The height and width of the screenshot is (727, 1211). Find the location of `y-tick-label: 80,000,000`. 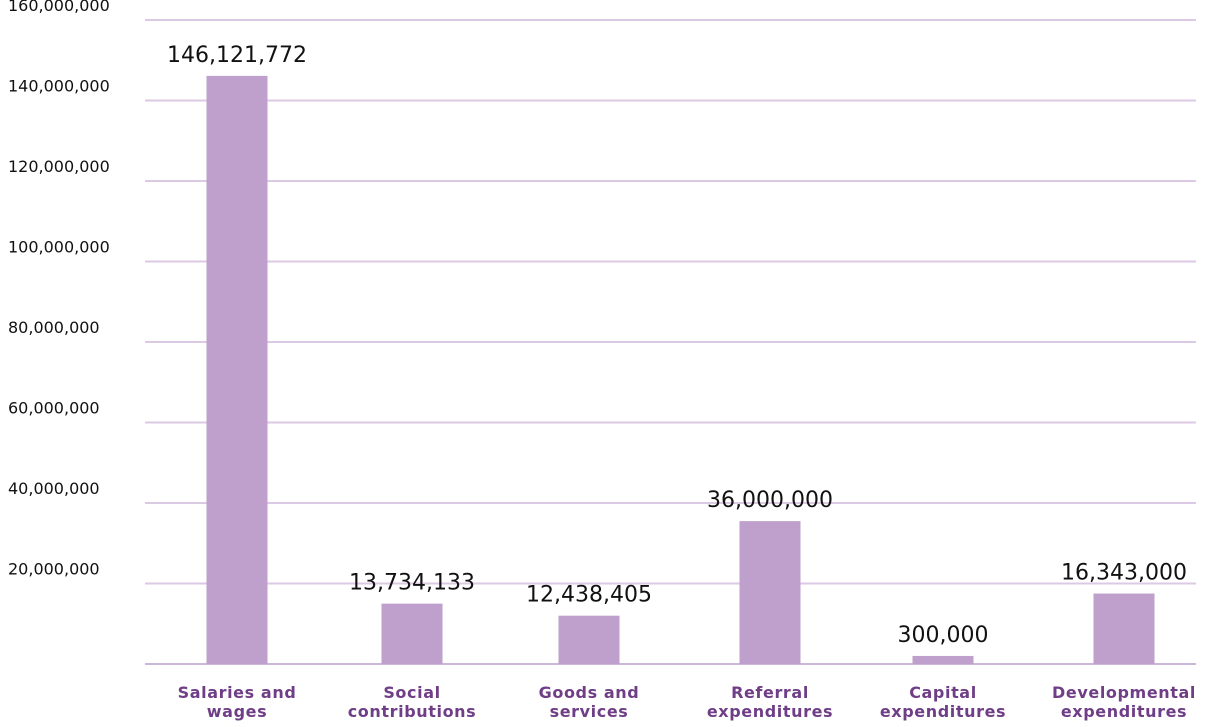

y-tick-label: 80,000,000 is located at coordinates (54, 327).